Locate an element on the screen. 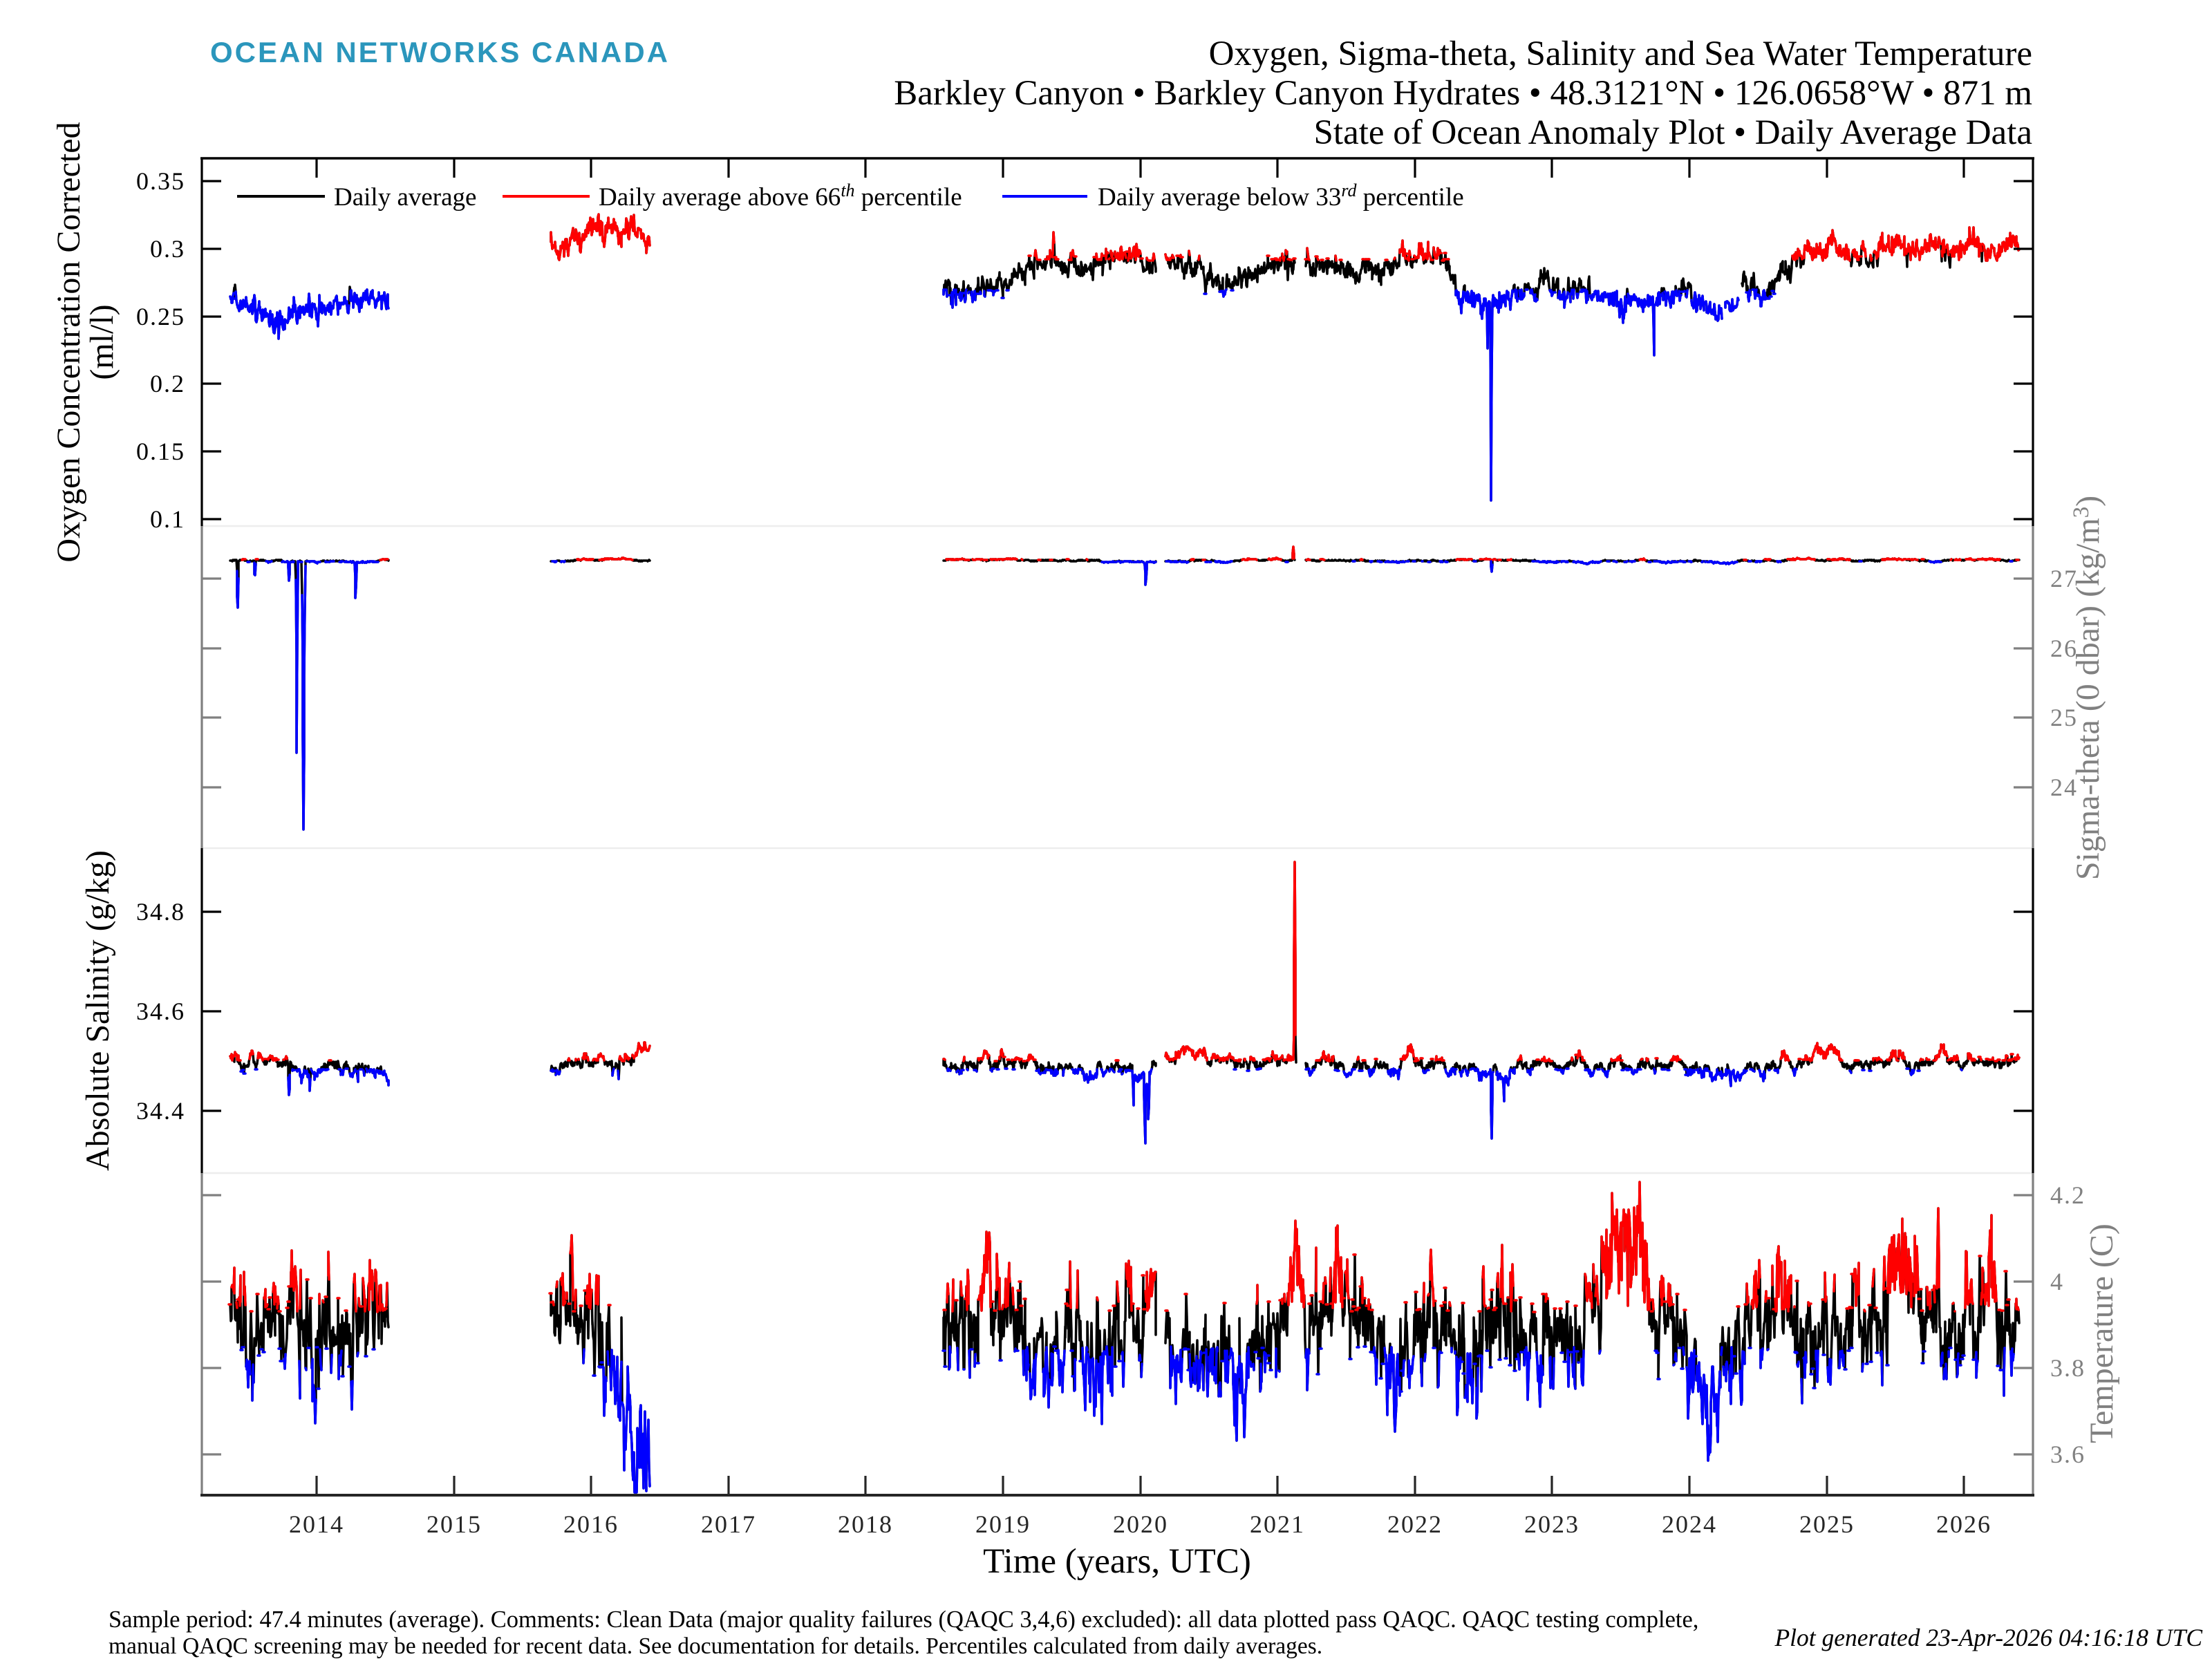 This screenshot has height=1659, width=2212. svg-text: 2021 is located at coordinates (1277, 1524).